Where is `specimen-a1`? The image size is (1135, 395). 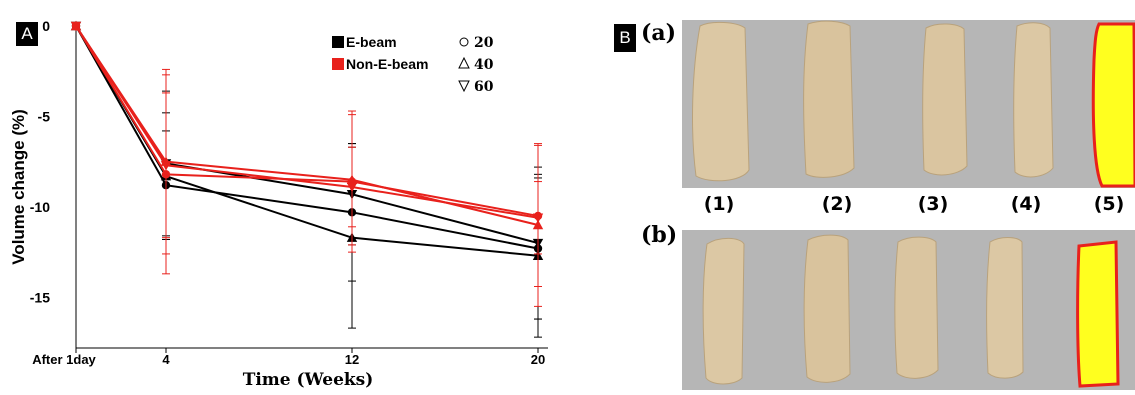 specimen-a1 is located at coordinates (721, 101).